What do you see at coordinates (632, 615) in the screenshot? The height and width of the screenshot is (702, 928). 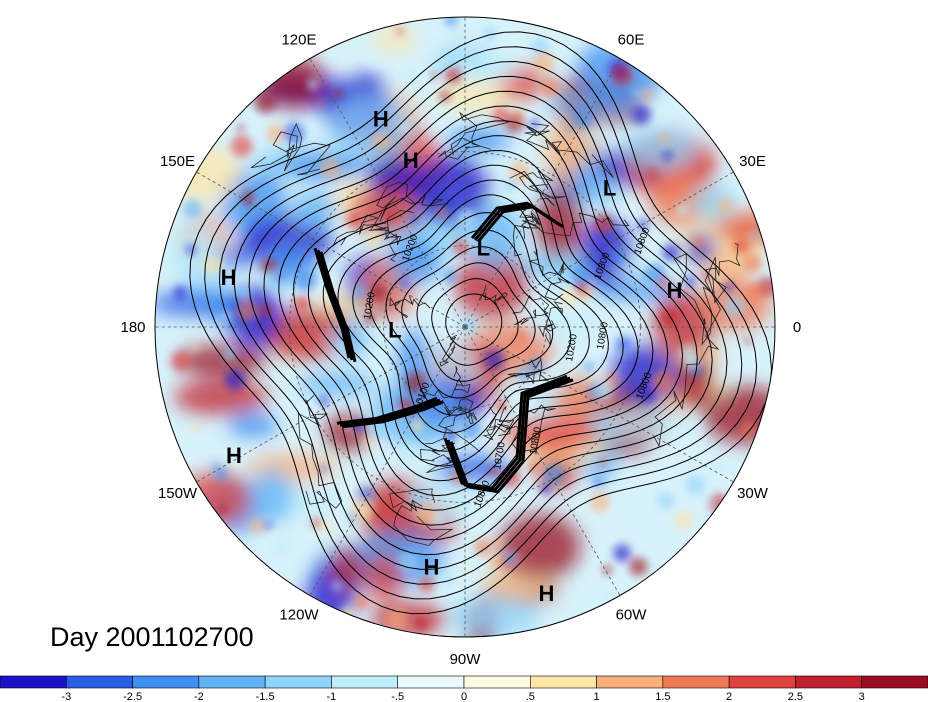 I see `longitude-label: 60W` at bounding box center [632, 615].